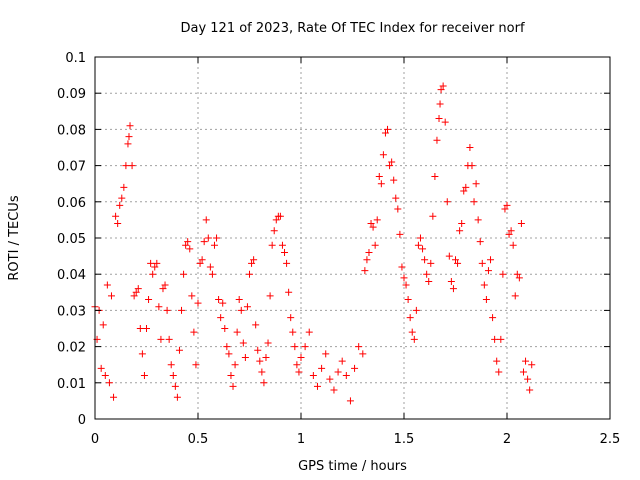 This screenshot has height=480, width=640. I want to click on y-tick-label: 0.05, so click(71, 239).